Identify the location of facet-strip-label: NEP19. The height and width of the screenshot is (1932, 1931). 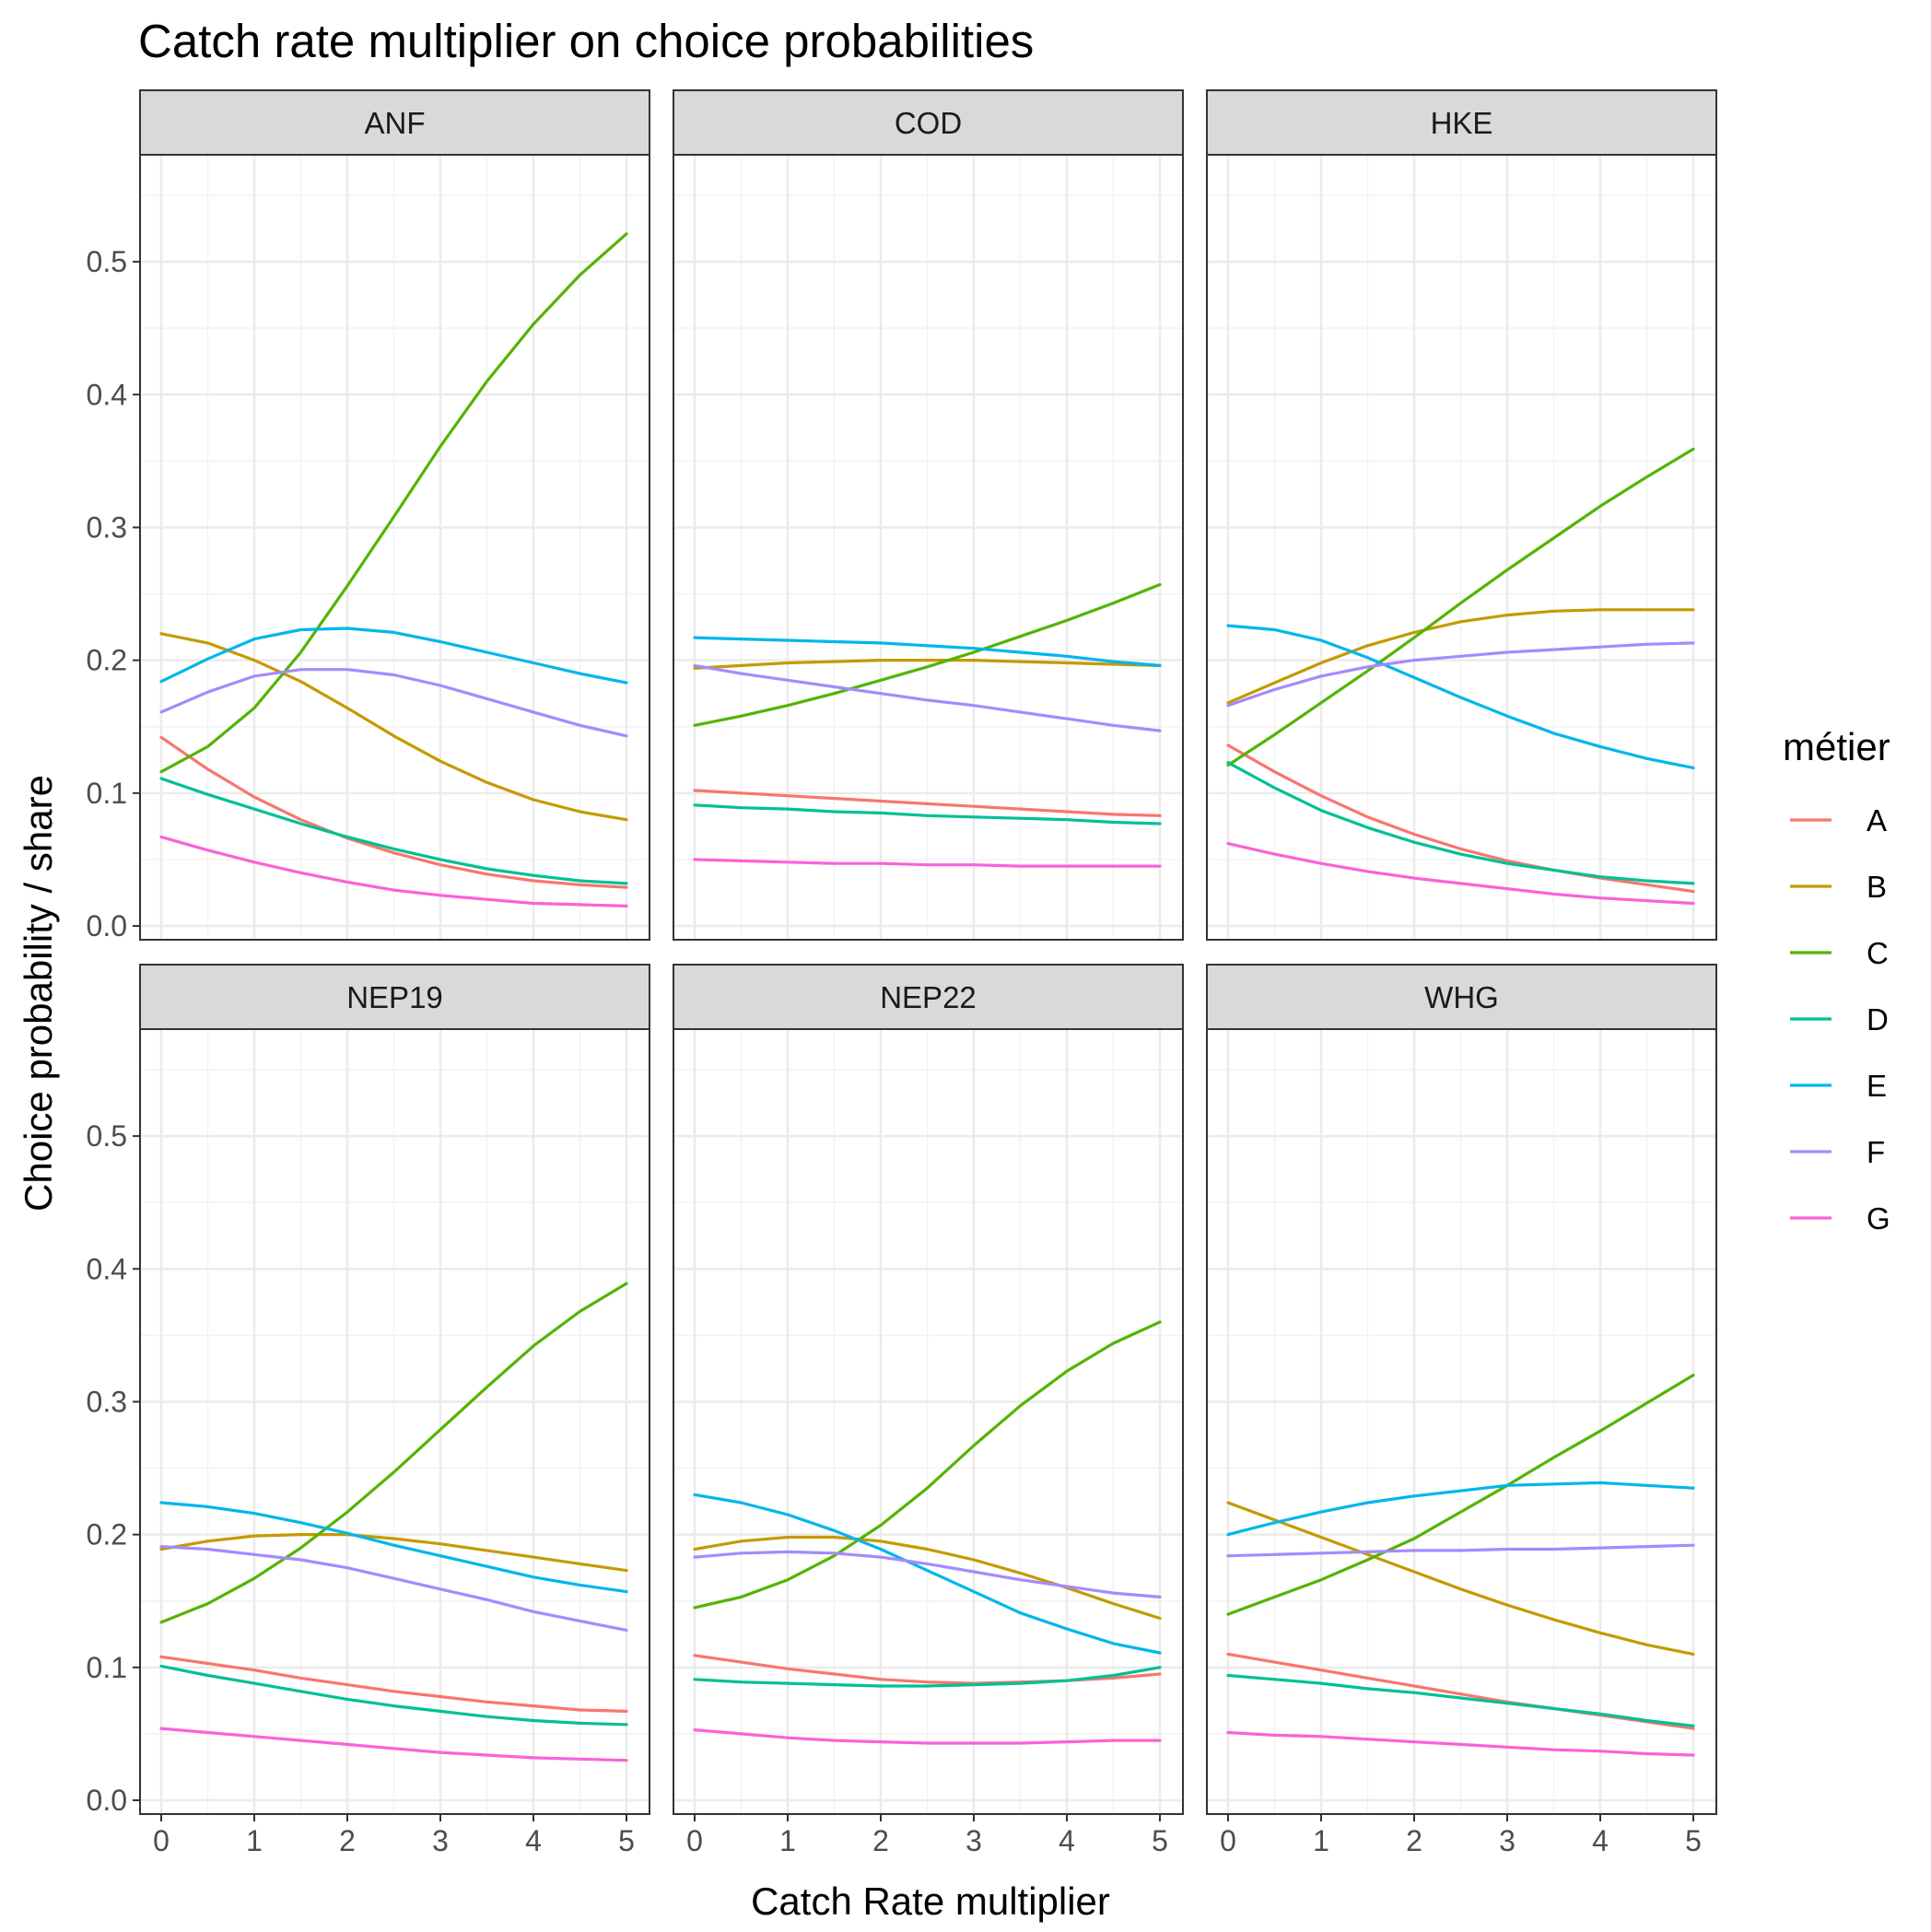
(394, 997).